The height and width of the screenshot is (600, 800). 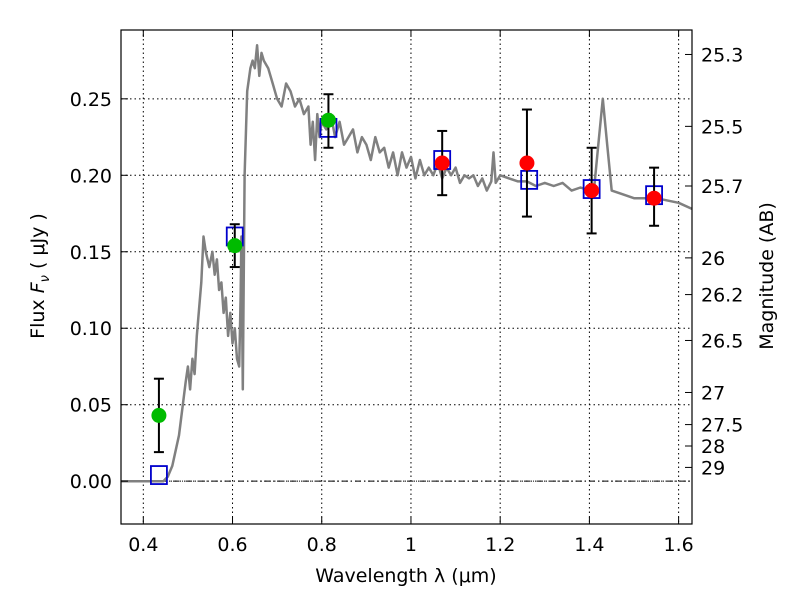 I want to click on right-tick-label: 25.7, so click(x=722, y=187).